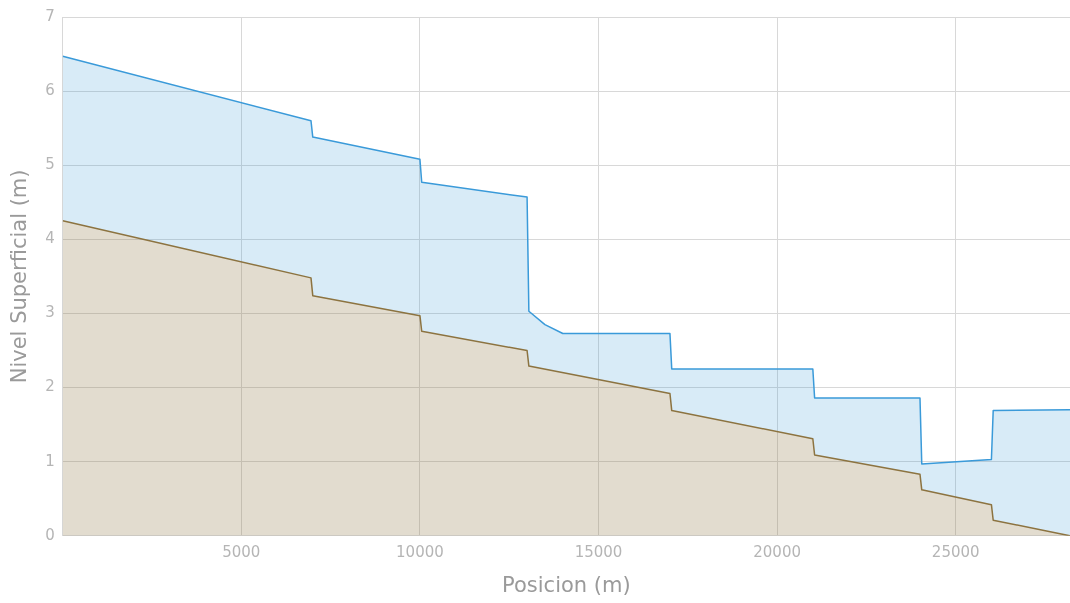 Image resolution: width=1070 pixels, height=603 pixels. What do you see at coordinates (955, 551) in the screenshot?
I see `x-tick-label: 25000` at bounding box center [955, 551].